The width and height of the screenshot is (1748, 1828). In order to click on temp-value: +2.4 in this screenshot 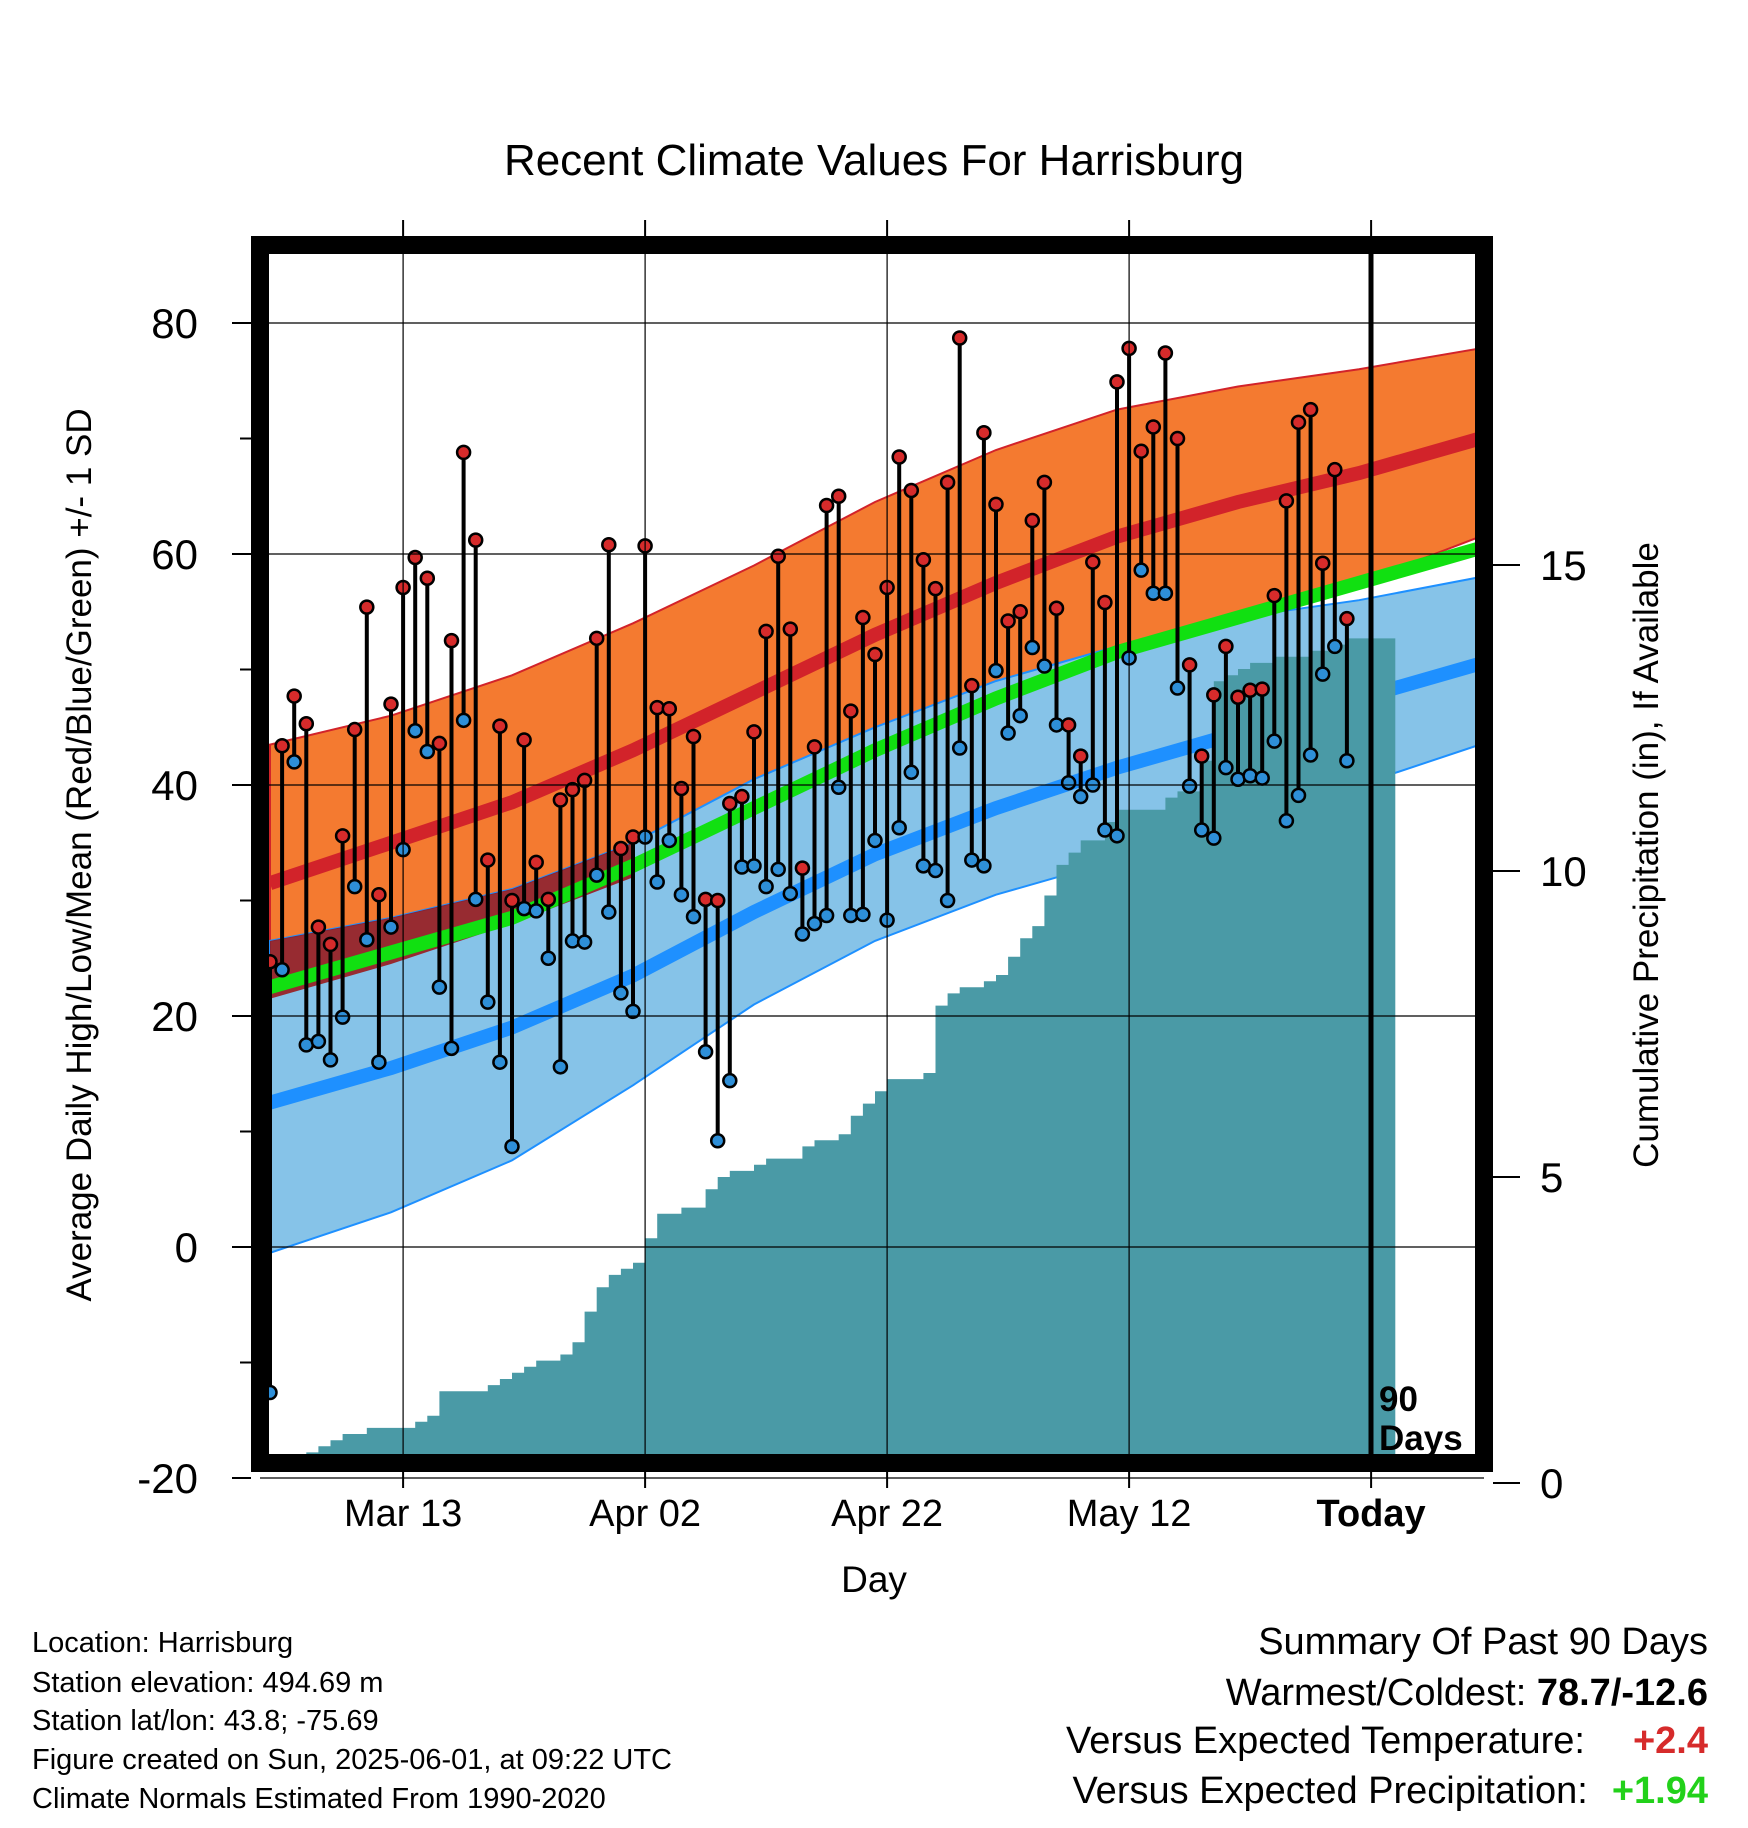, I will do `click(1670, 1741)`.